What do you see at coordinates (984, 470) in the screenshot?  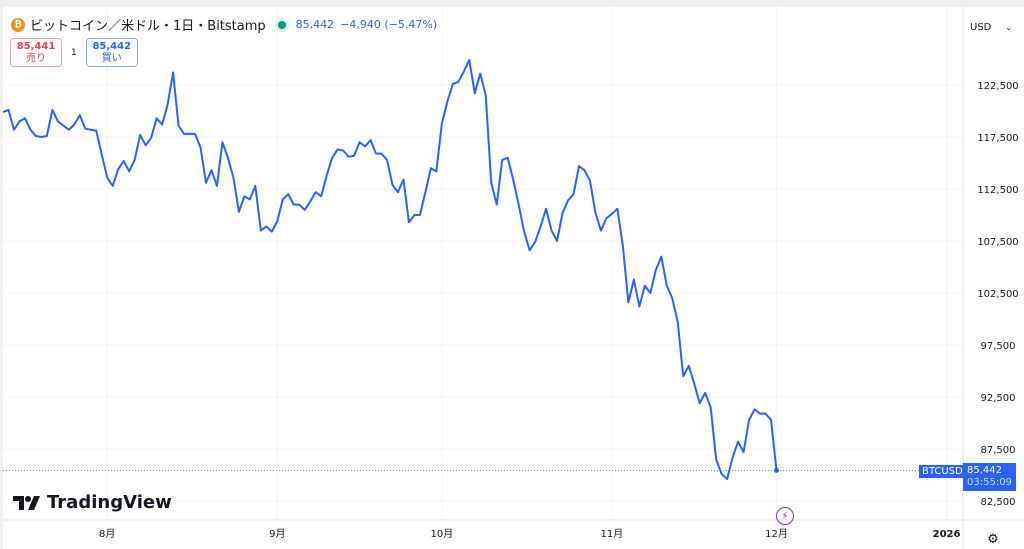 I see `last-price-value: 85,442` at bounding box center [984, 470].